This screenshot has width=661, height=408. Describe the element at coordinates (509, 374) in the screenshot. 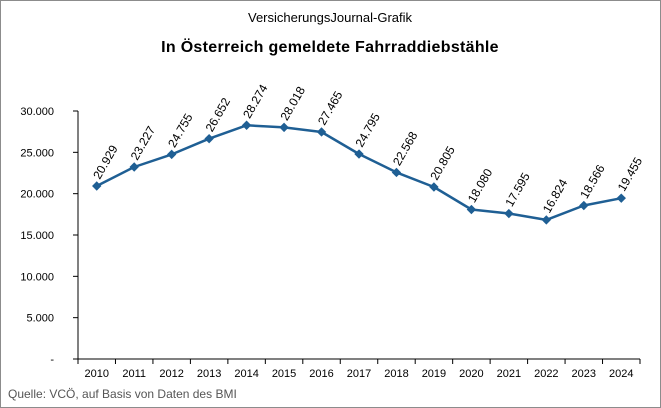

I see `x-tick-label: 2021` at that location.